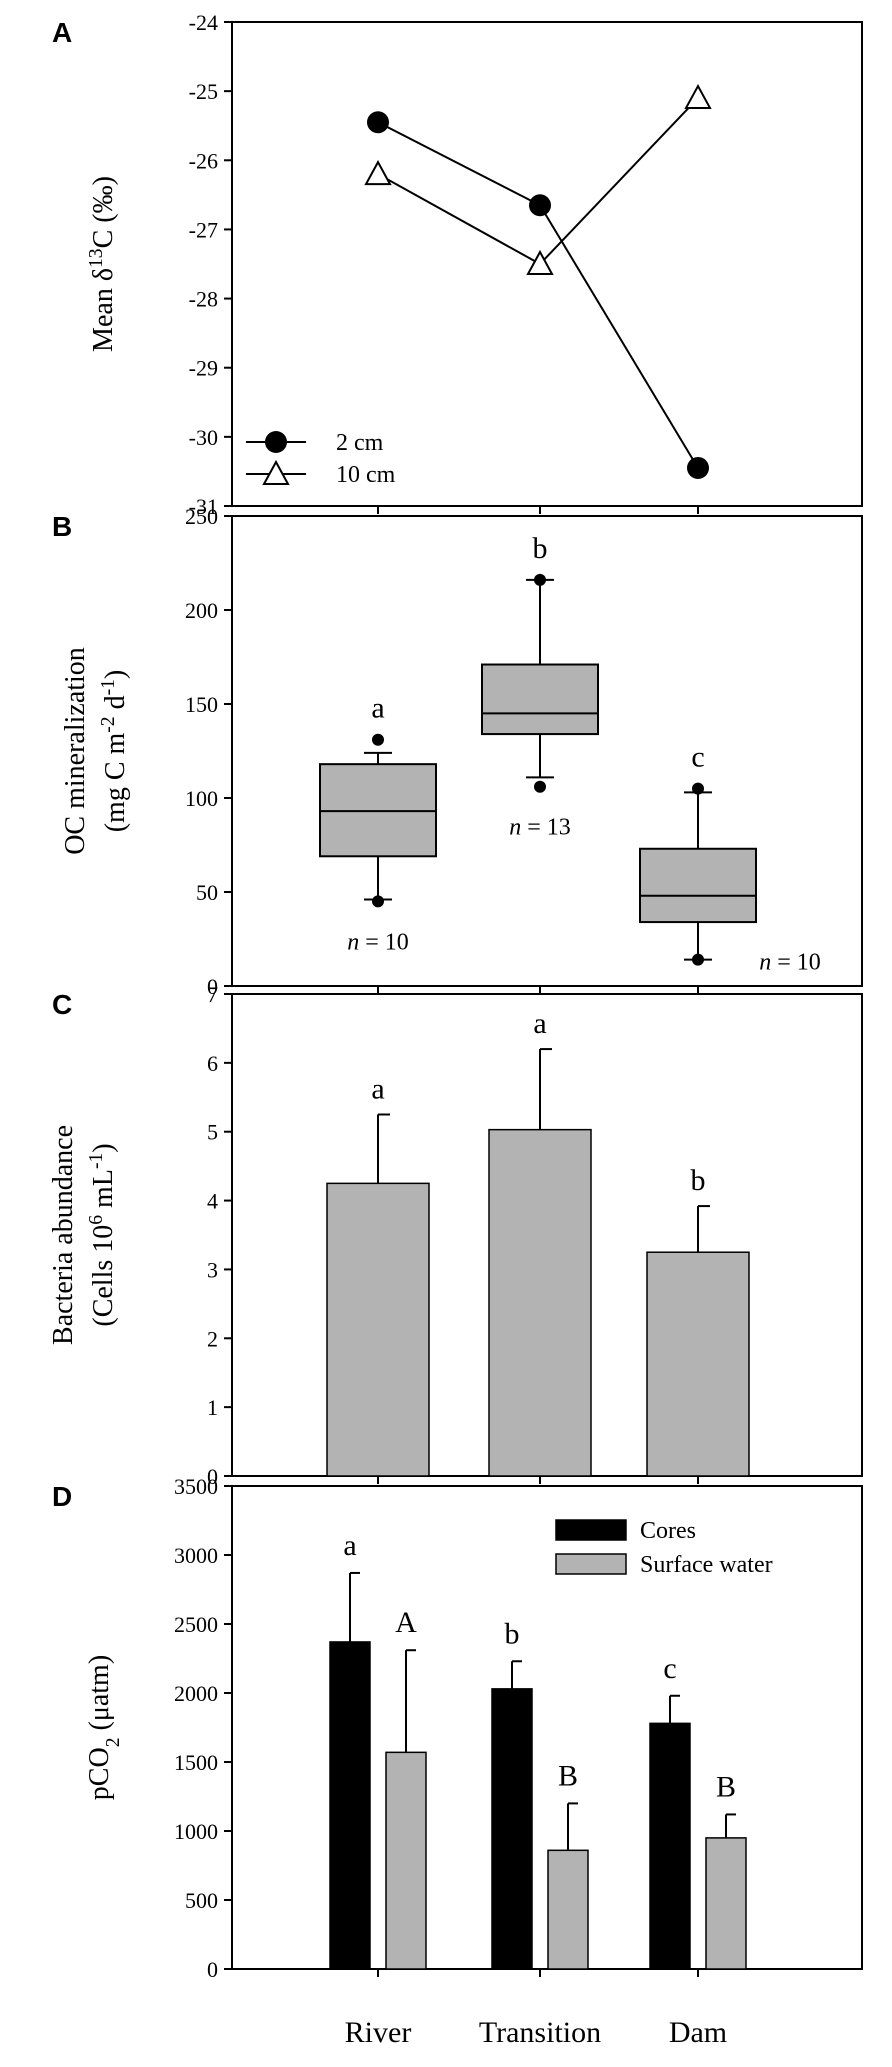 The image size is (892, 2067). I want to click on x-category-label-river: River, so click(378, 2032).